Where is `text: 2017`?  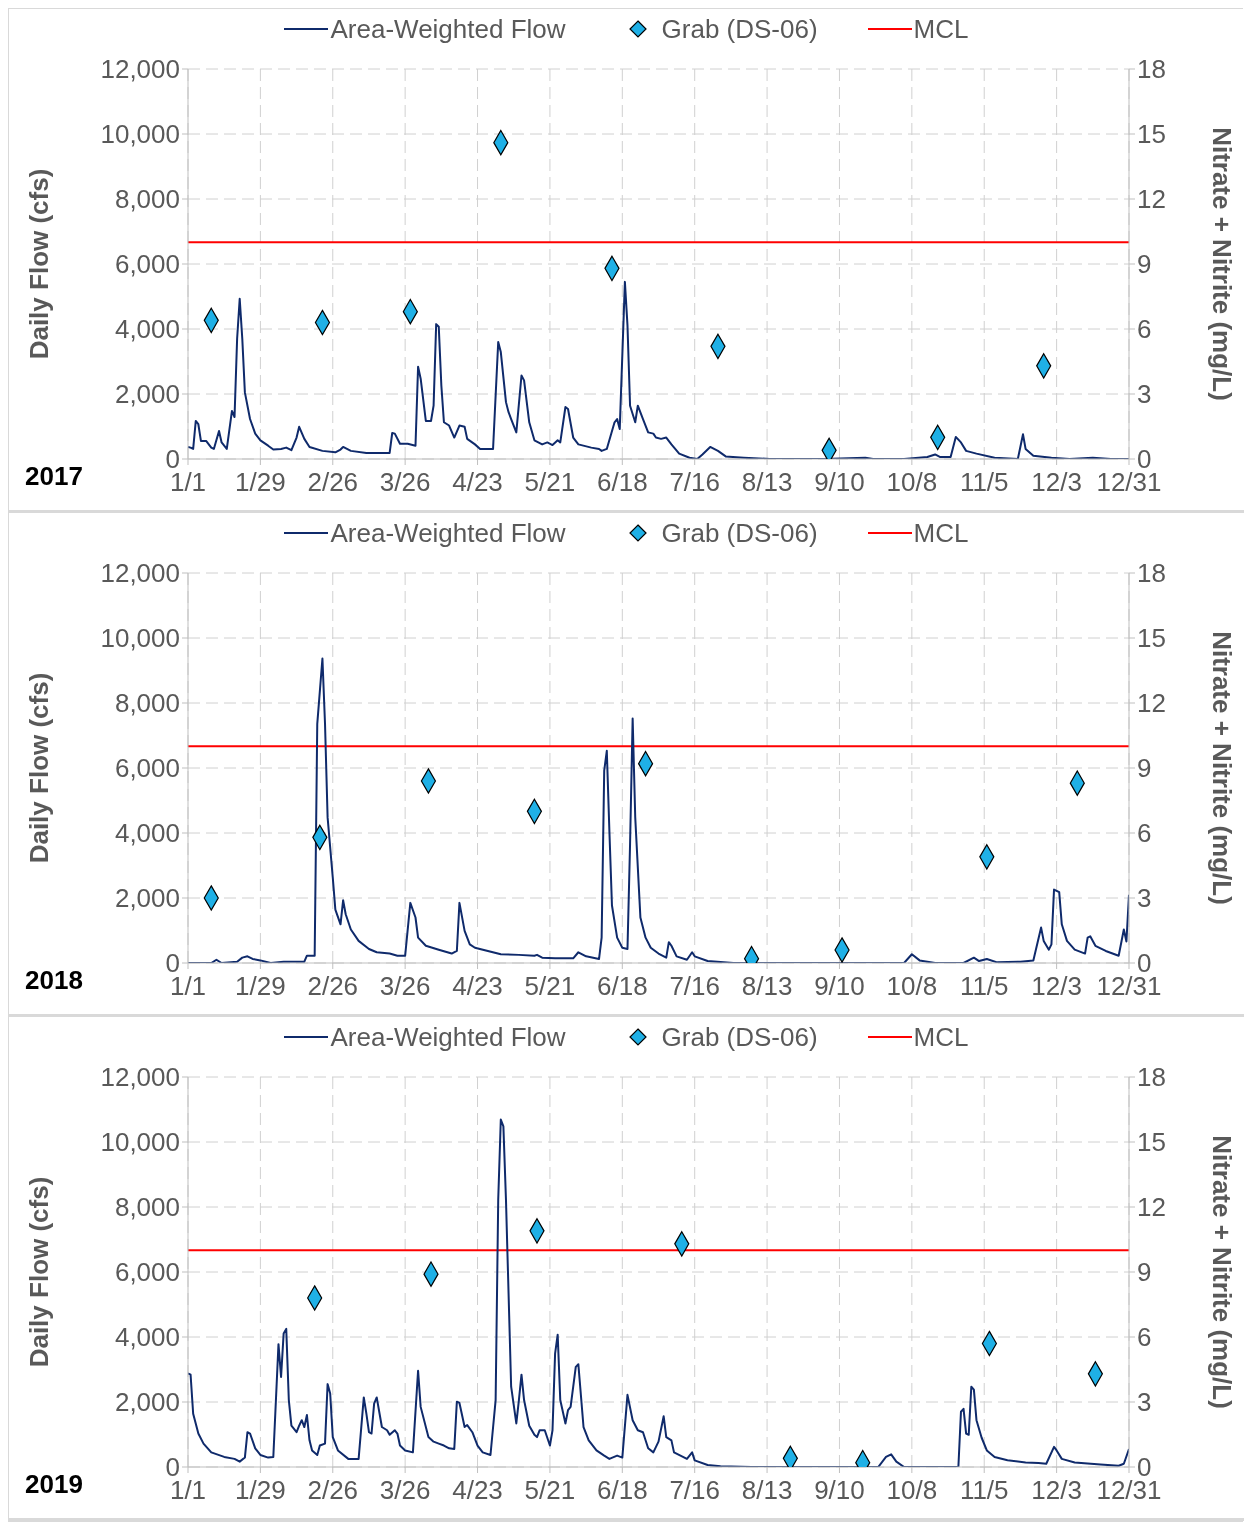
text: 2017 is located at coordinates (54, 476).